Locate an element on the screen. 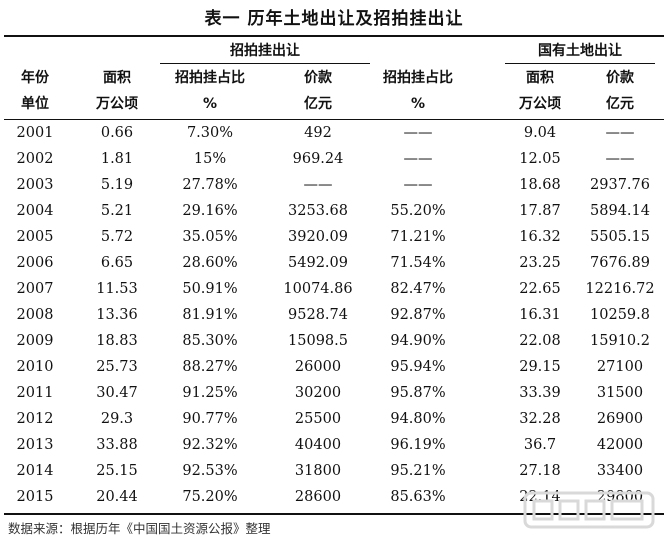 The width and height of the screenshot is (668, 544). table-cell-year: 2011 is located at coordinates (35, 393).